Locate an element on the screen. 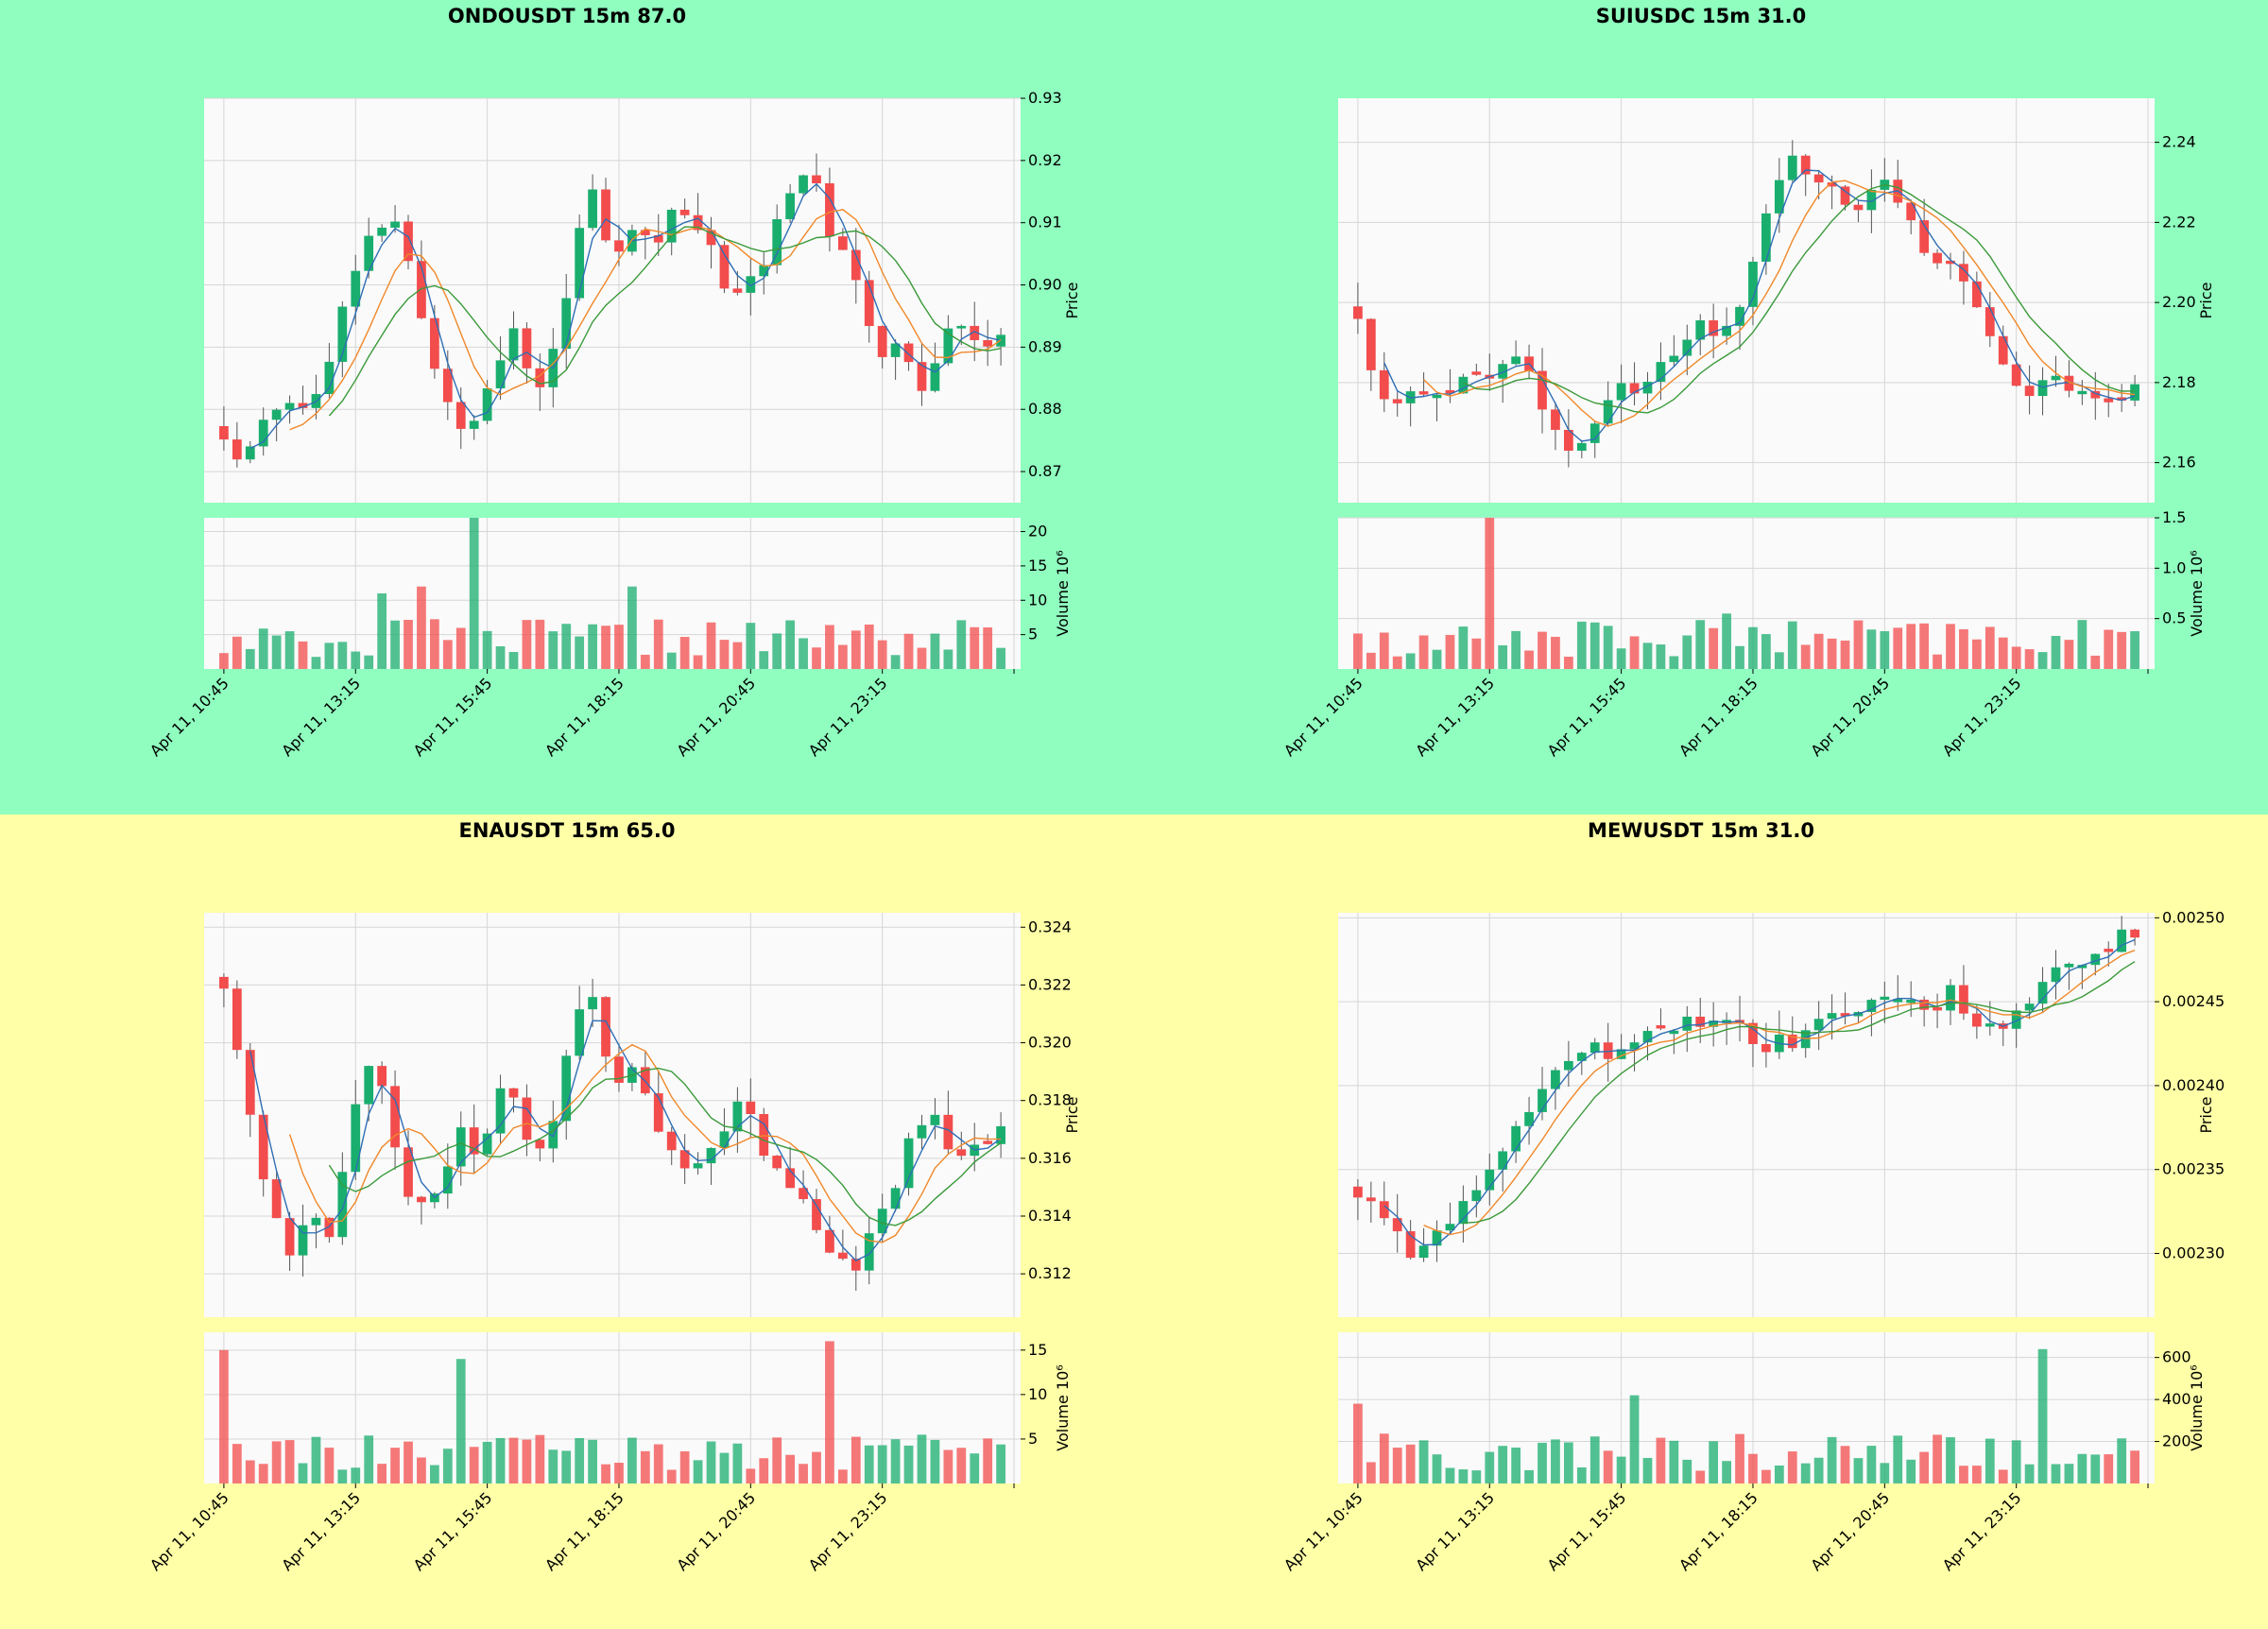 The height and width of the screenshot is (1629, 2268). moving-average-line is located at coordinates (1799, 298).